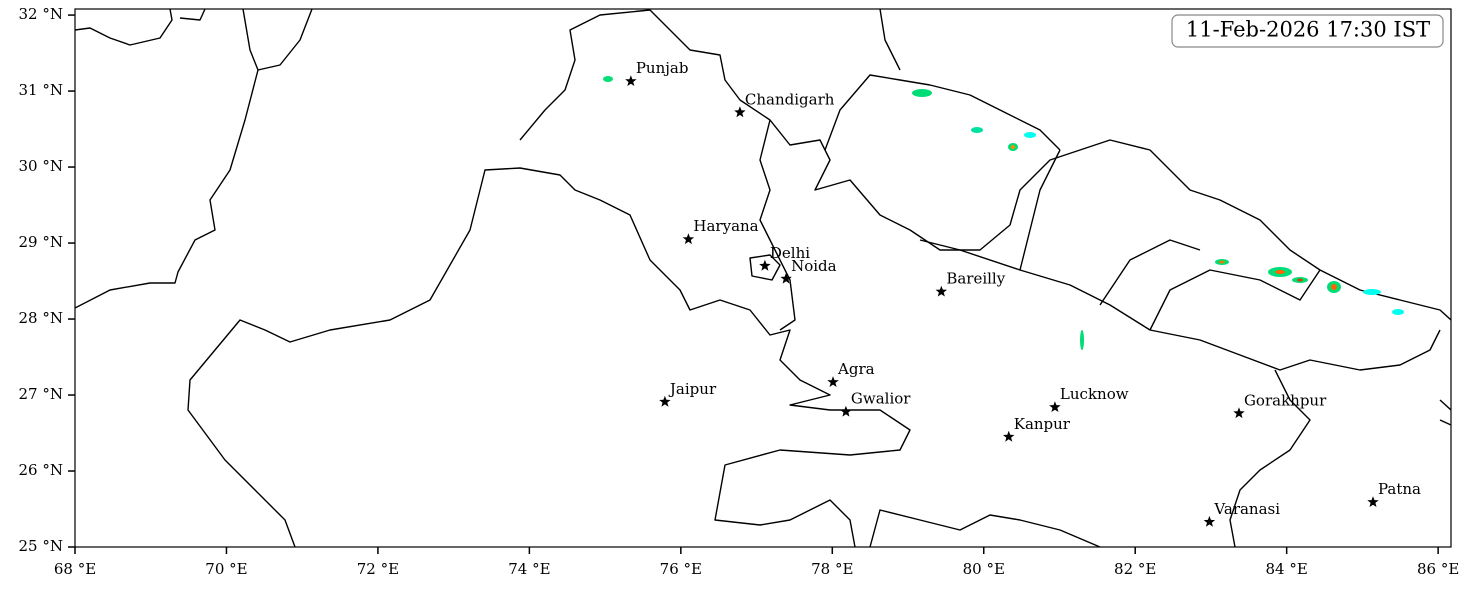 Image resolution: width=1471 pixels, height=591 pixels. What do you see at coordinates (814, 266) in the screenshot?
I see `city-label: Noida` at bounding box center [814, 266].